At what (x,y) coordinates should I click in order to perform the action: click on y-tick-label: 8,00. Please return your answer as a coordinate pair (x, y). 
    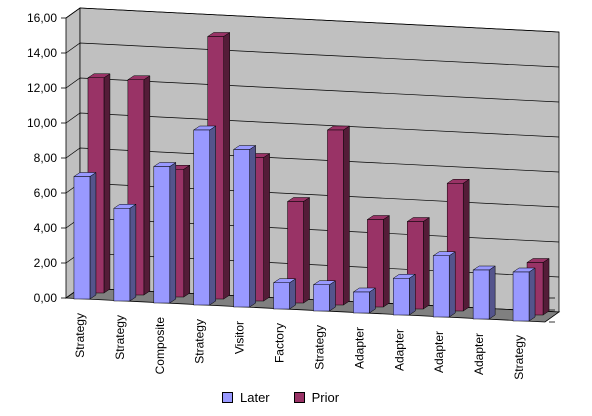
    Looking at the image, I should click on (46, 158).